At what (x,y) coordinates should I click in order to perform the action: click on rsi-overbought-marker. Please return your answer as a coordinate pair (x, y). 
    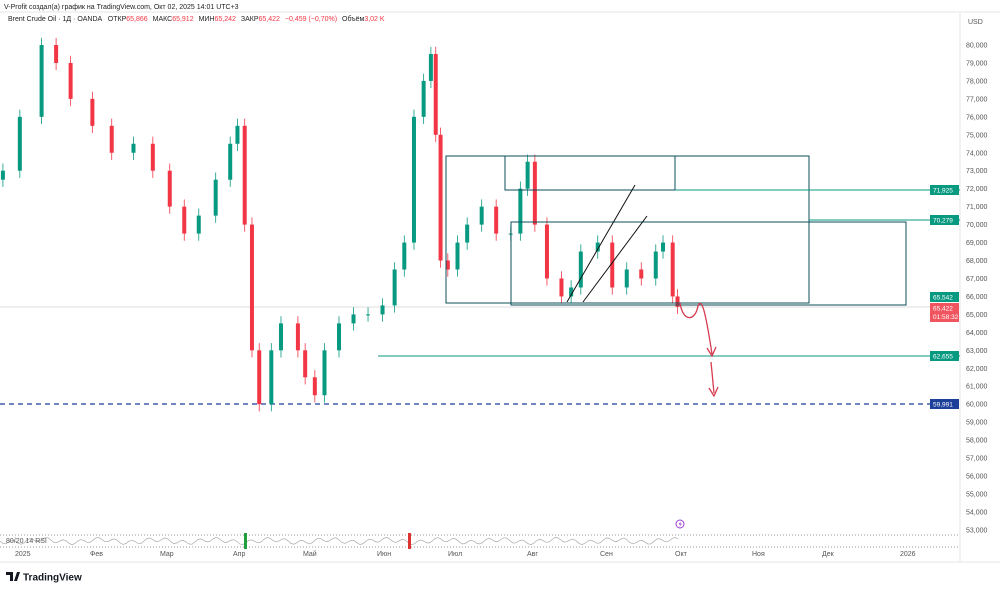
    Looking at the image, I should click on (409, 541).